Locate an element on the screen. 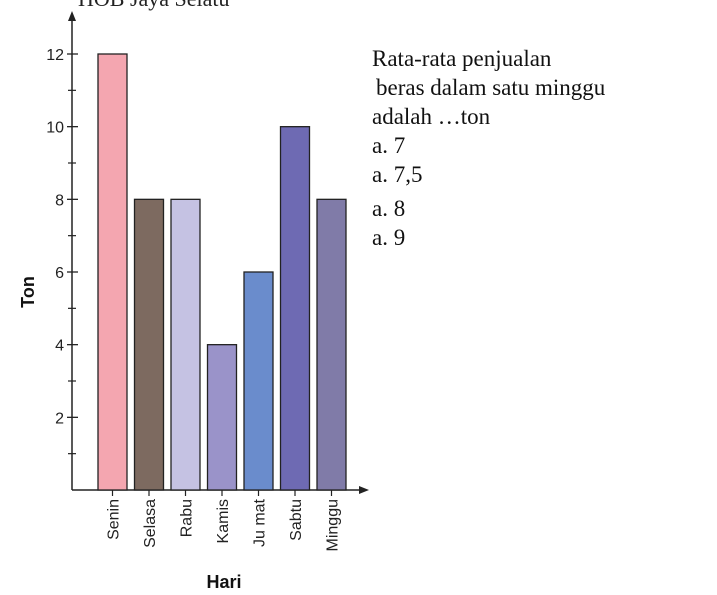 The height and width of the screenshot is (595, 717). bar-selasa is located at coordinates (149, 344).